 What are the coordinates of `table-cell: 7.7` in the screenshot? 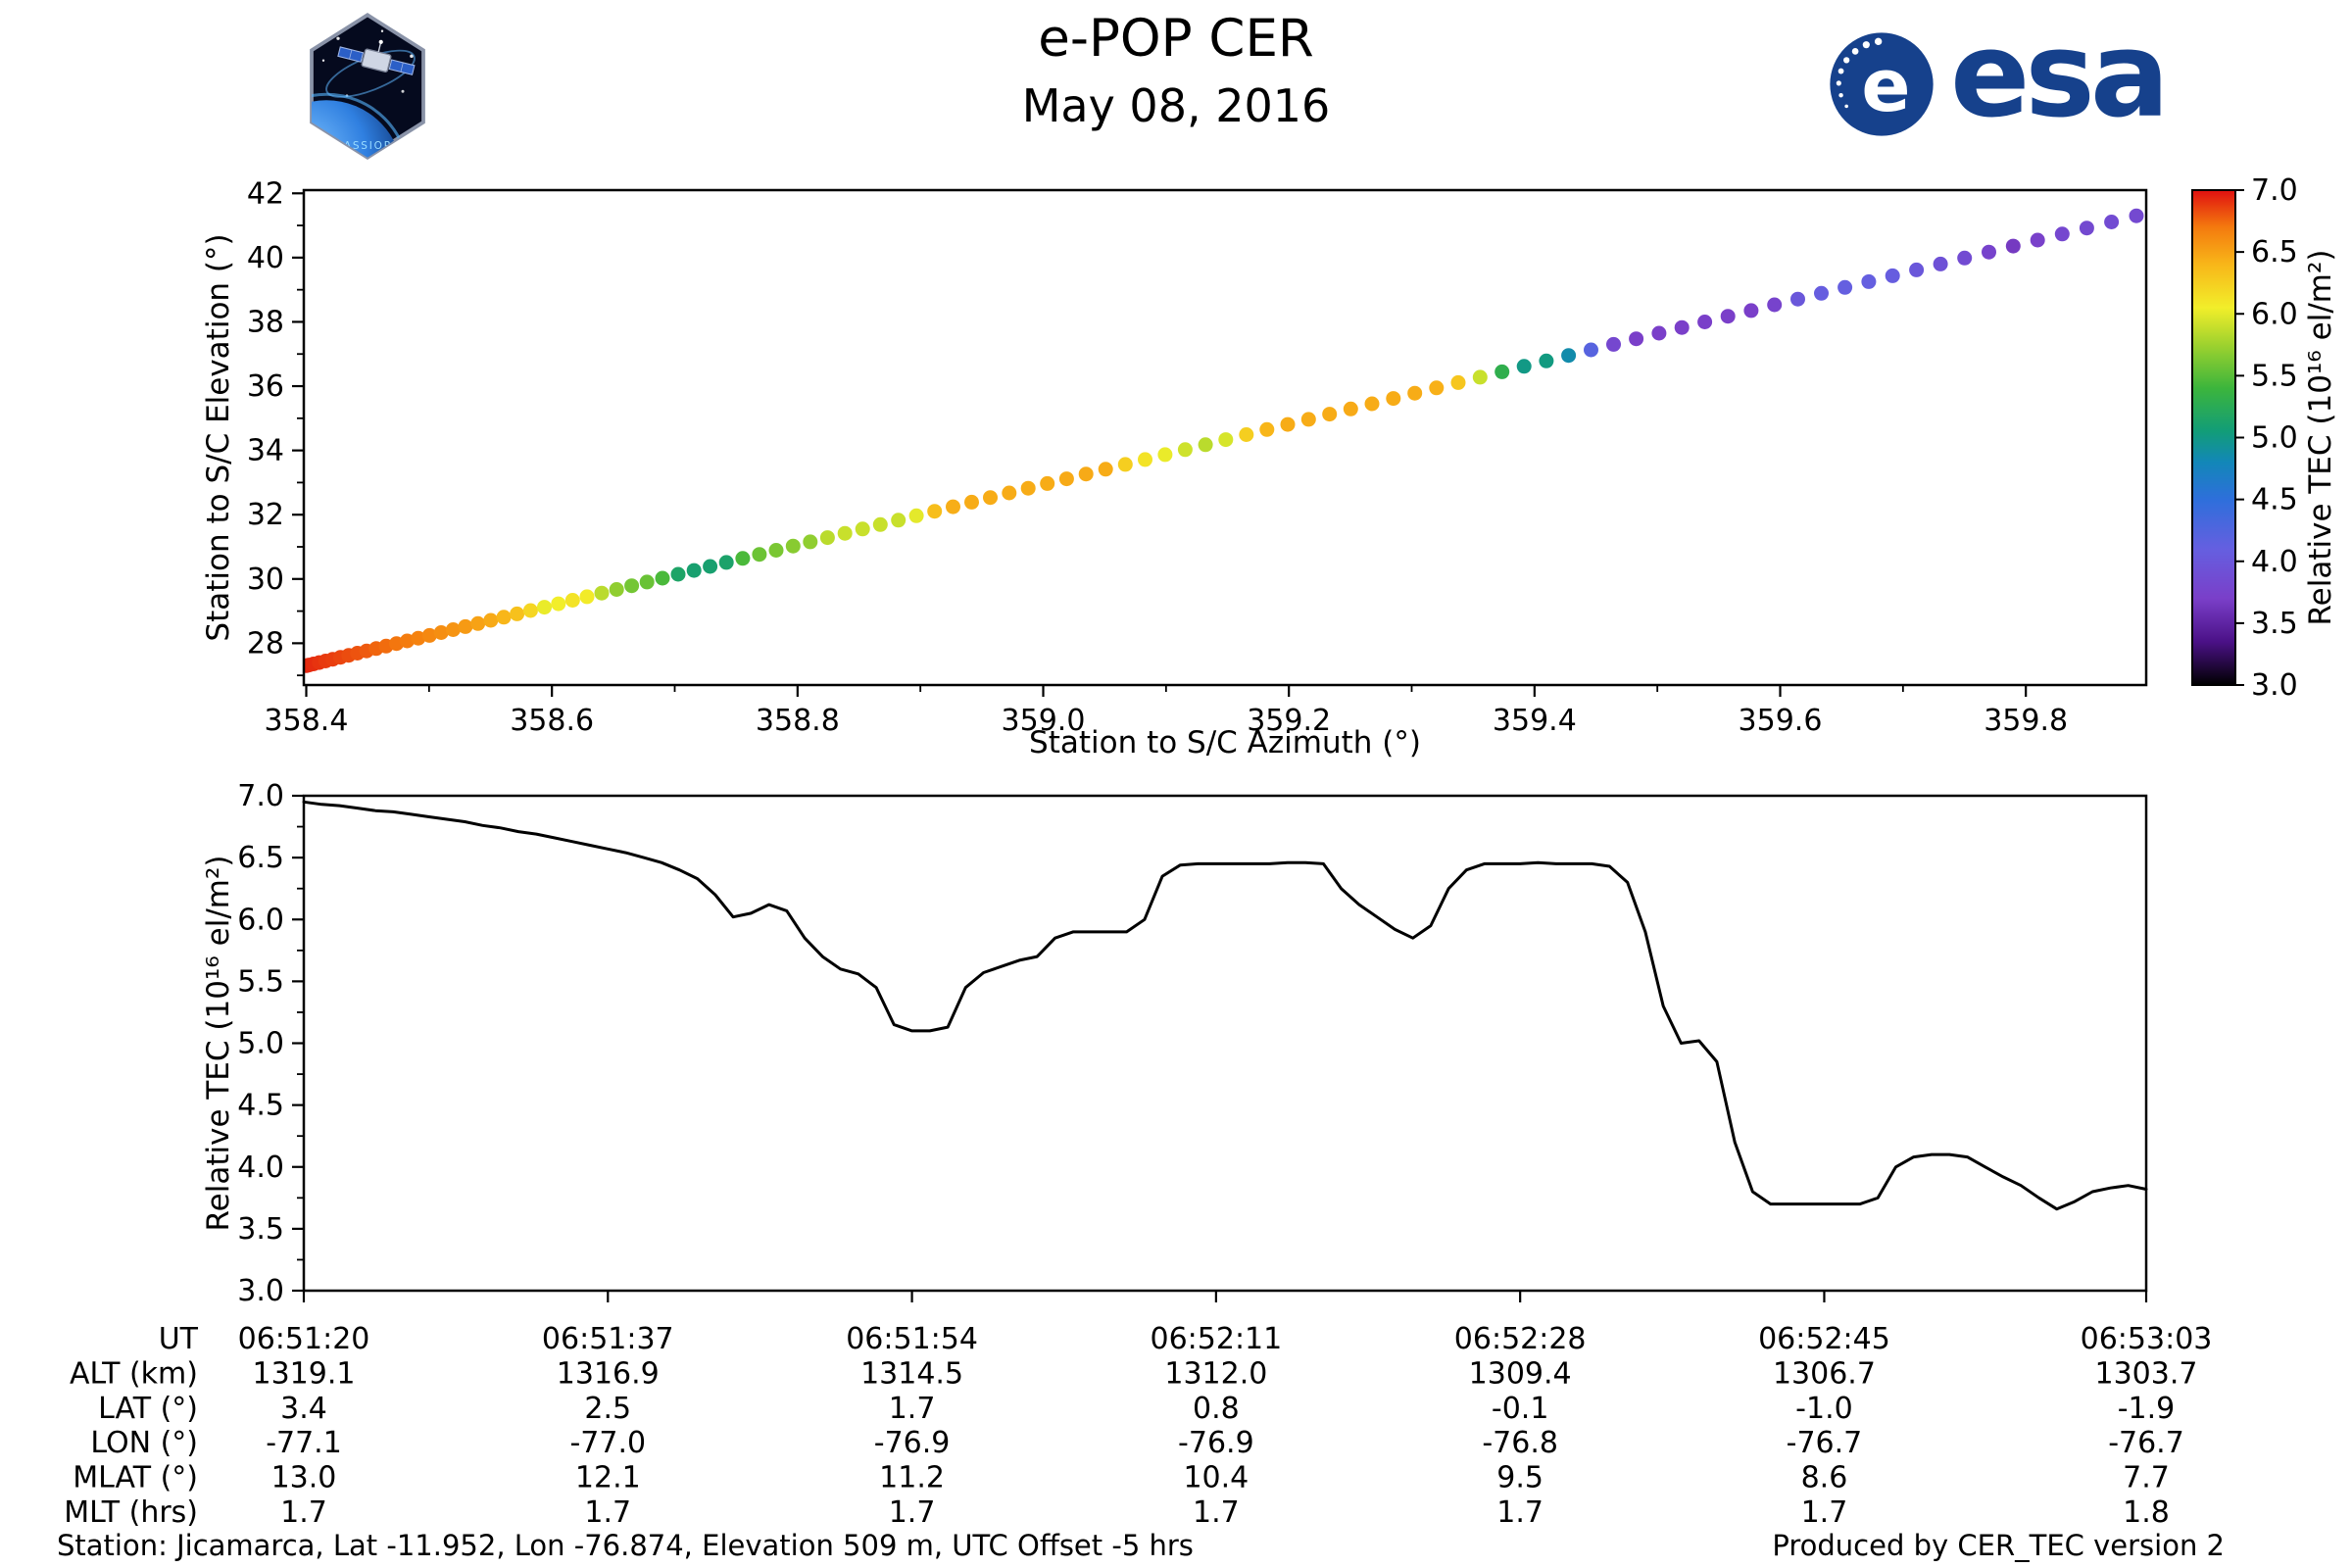 It's located at (2146, 1478).